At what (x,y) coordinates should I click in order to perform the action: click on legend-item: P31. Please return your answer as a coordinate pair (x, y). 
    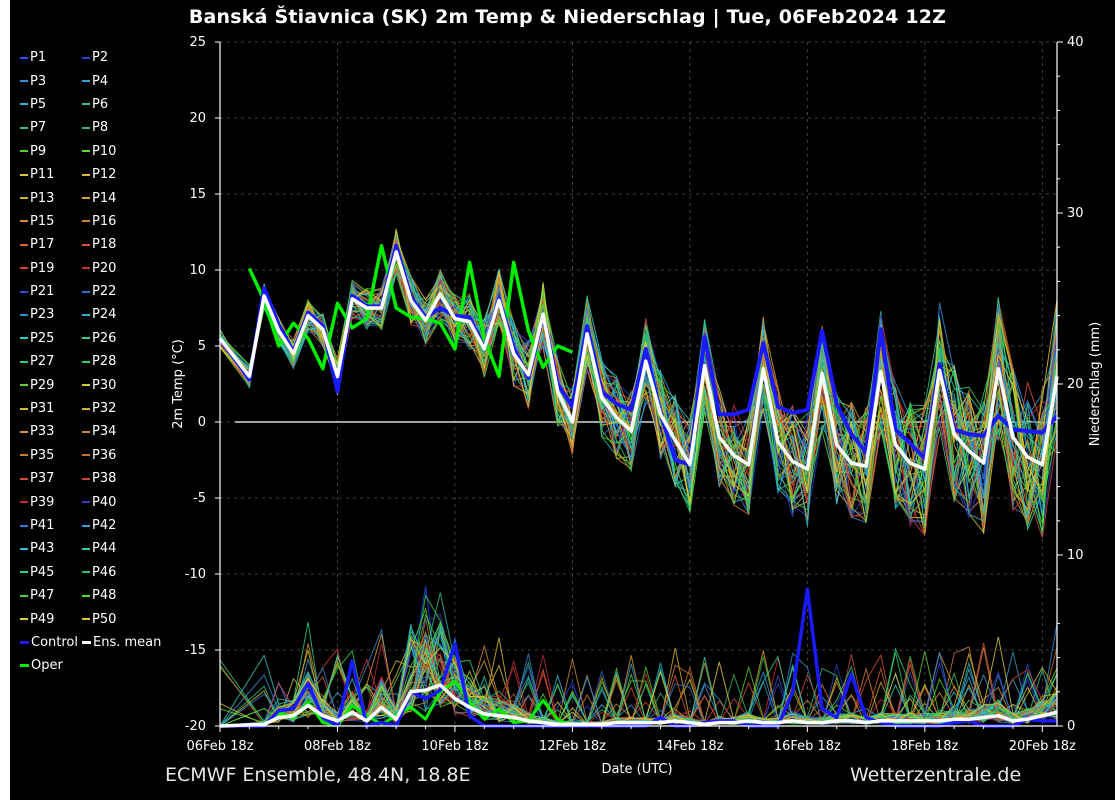
    Looking at the image, I should click on (51, 408).